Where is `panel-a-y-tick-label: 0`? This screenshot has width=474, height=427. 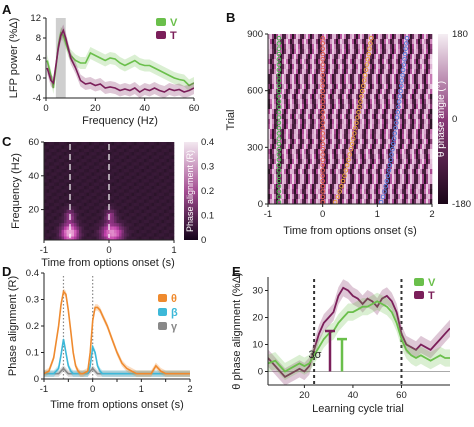 panel-a-y-tick-label: 0 is located at coordinates (38, 78).